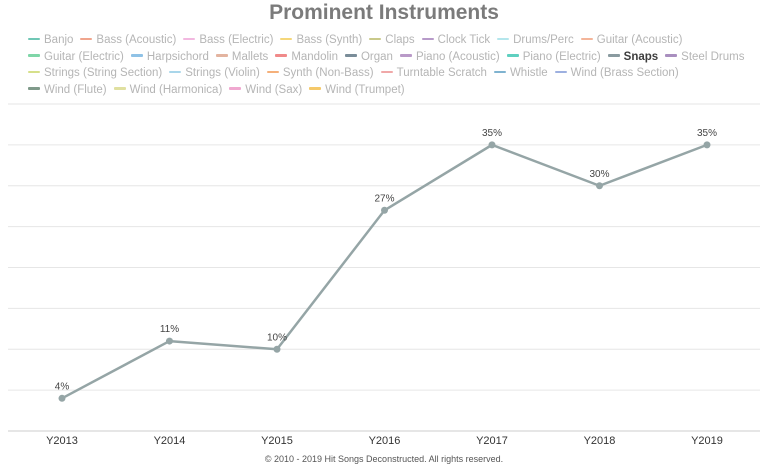  What do you see at coordinates (241, 57) in the screenshot?
I see `legend-item: Mallets` at bounding box center [241, 57].